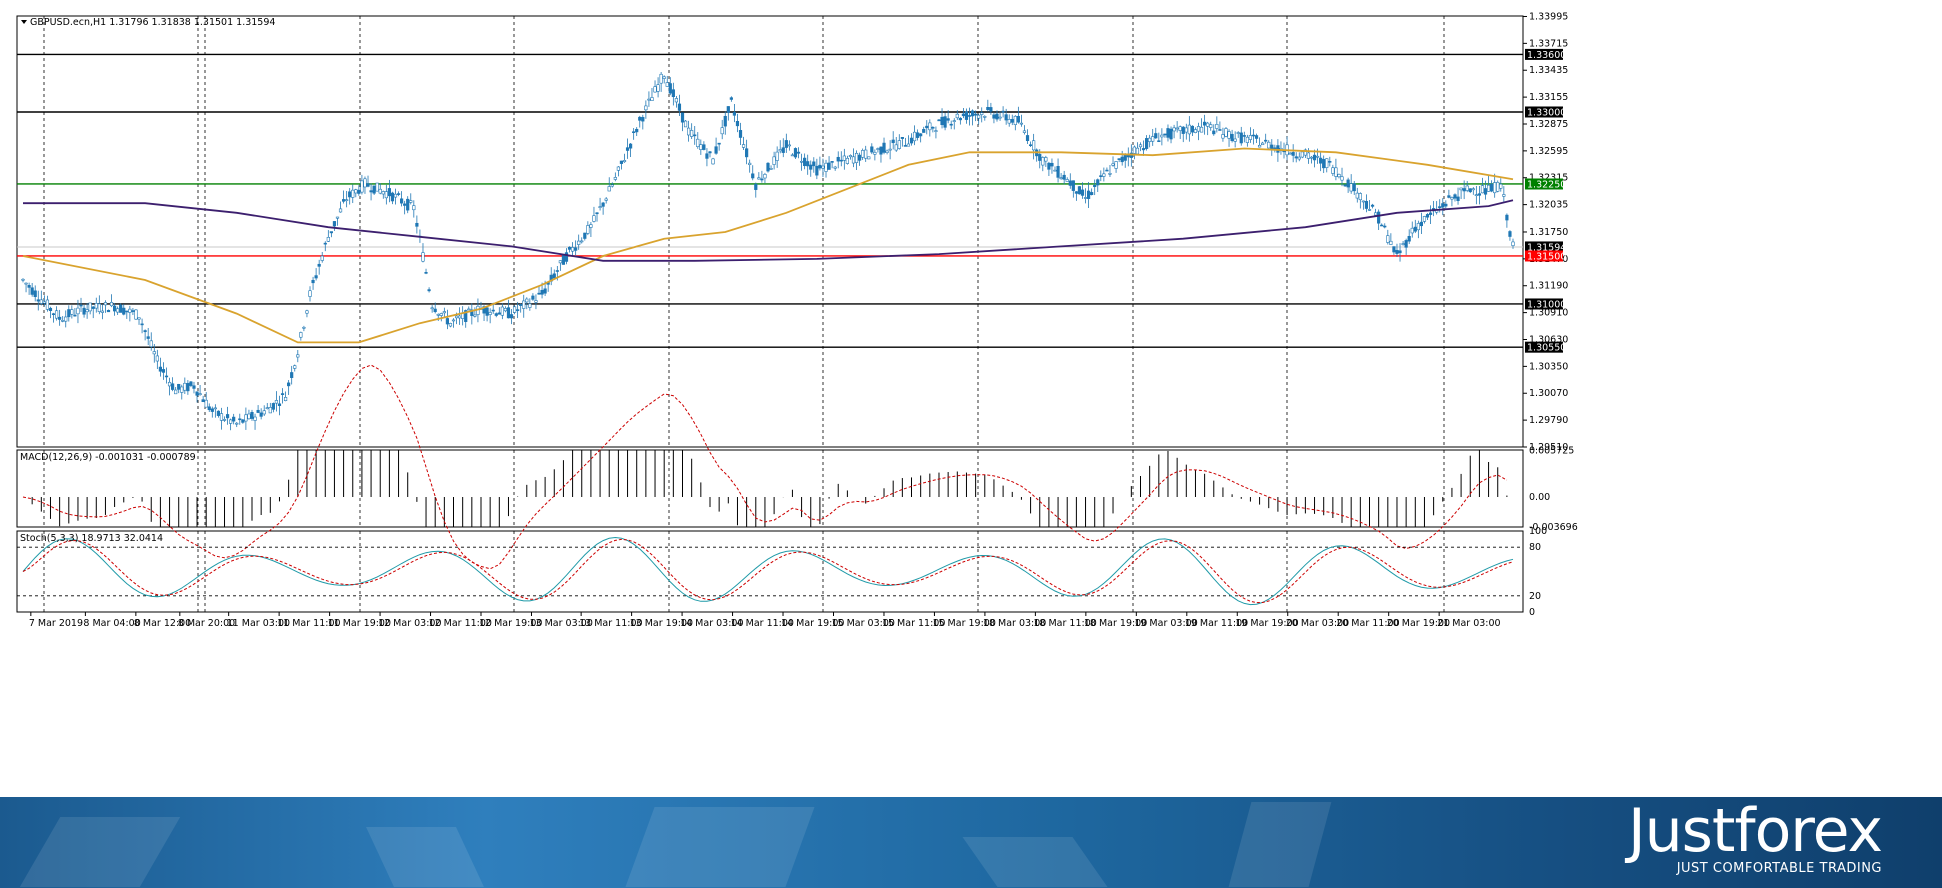 The image size is (1942, 888). I want to click on level-tag-label: 1.31500, so click(1546, 256).